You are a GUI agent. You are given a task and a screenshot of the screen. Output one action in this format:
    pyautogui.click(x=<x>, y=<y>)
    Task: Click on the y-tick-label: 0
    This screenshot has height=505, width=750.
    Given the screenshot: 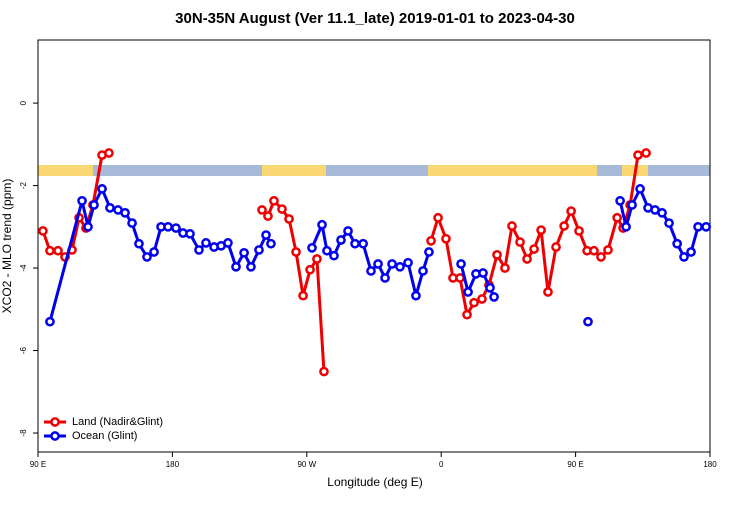 What is the action you would take?
    pyautogui.click(x=23, y=102)
    